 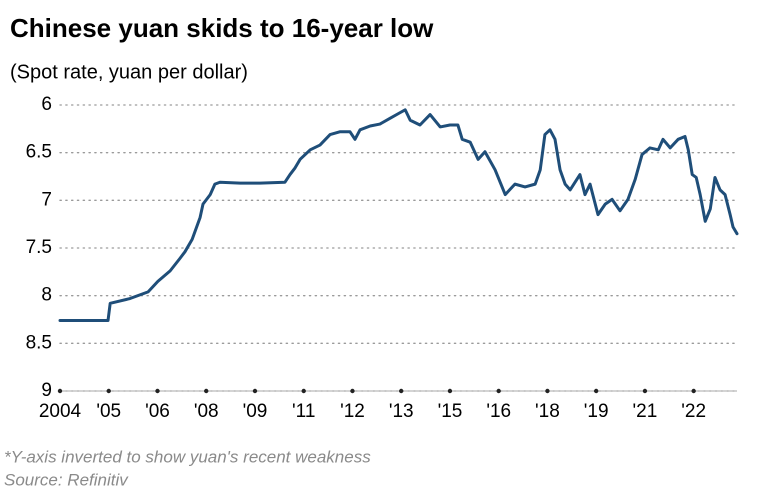 What do you see at coordinates (39, 247) in the screenshot?
I see `y-tick-label: 7.5` at bounding box center [39, 247].